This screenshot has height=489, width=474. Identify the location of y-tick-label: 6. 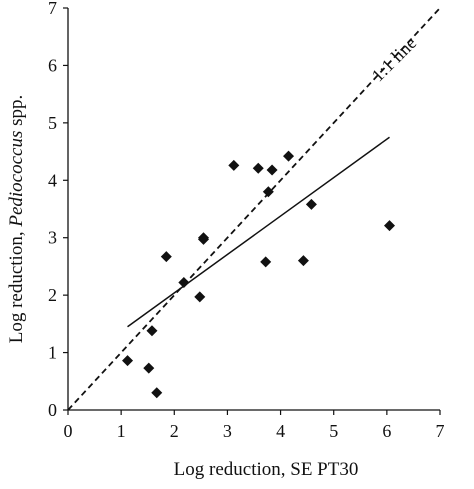
(52, 65).